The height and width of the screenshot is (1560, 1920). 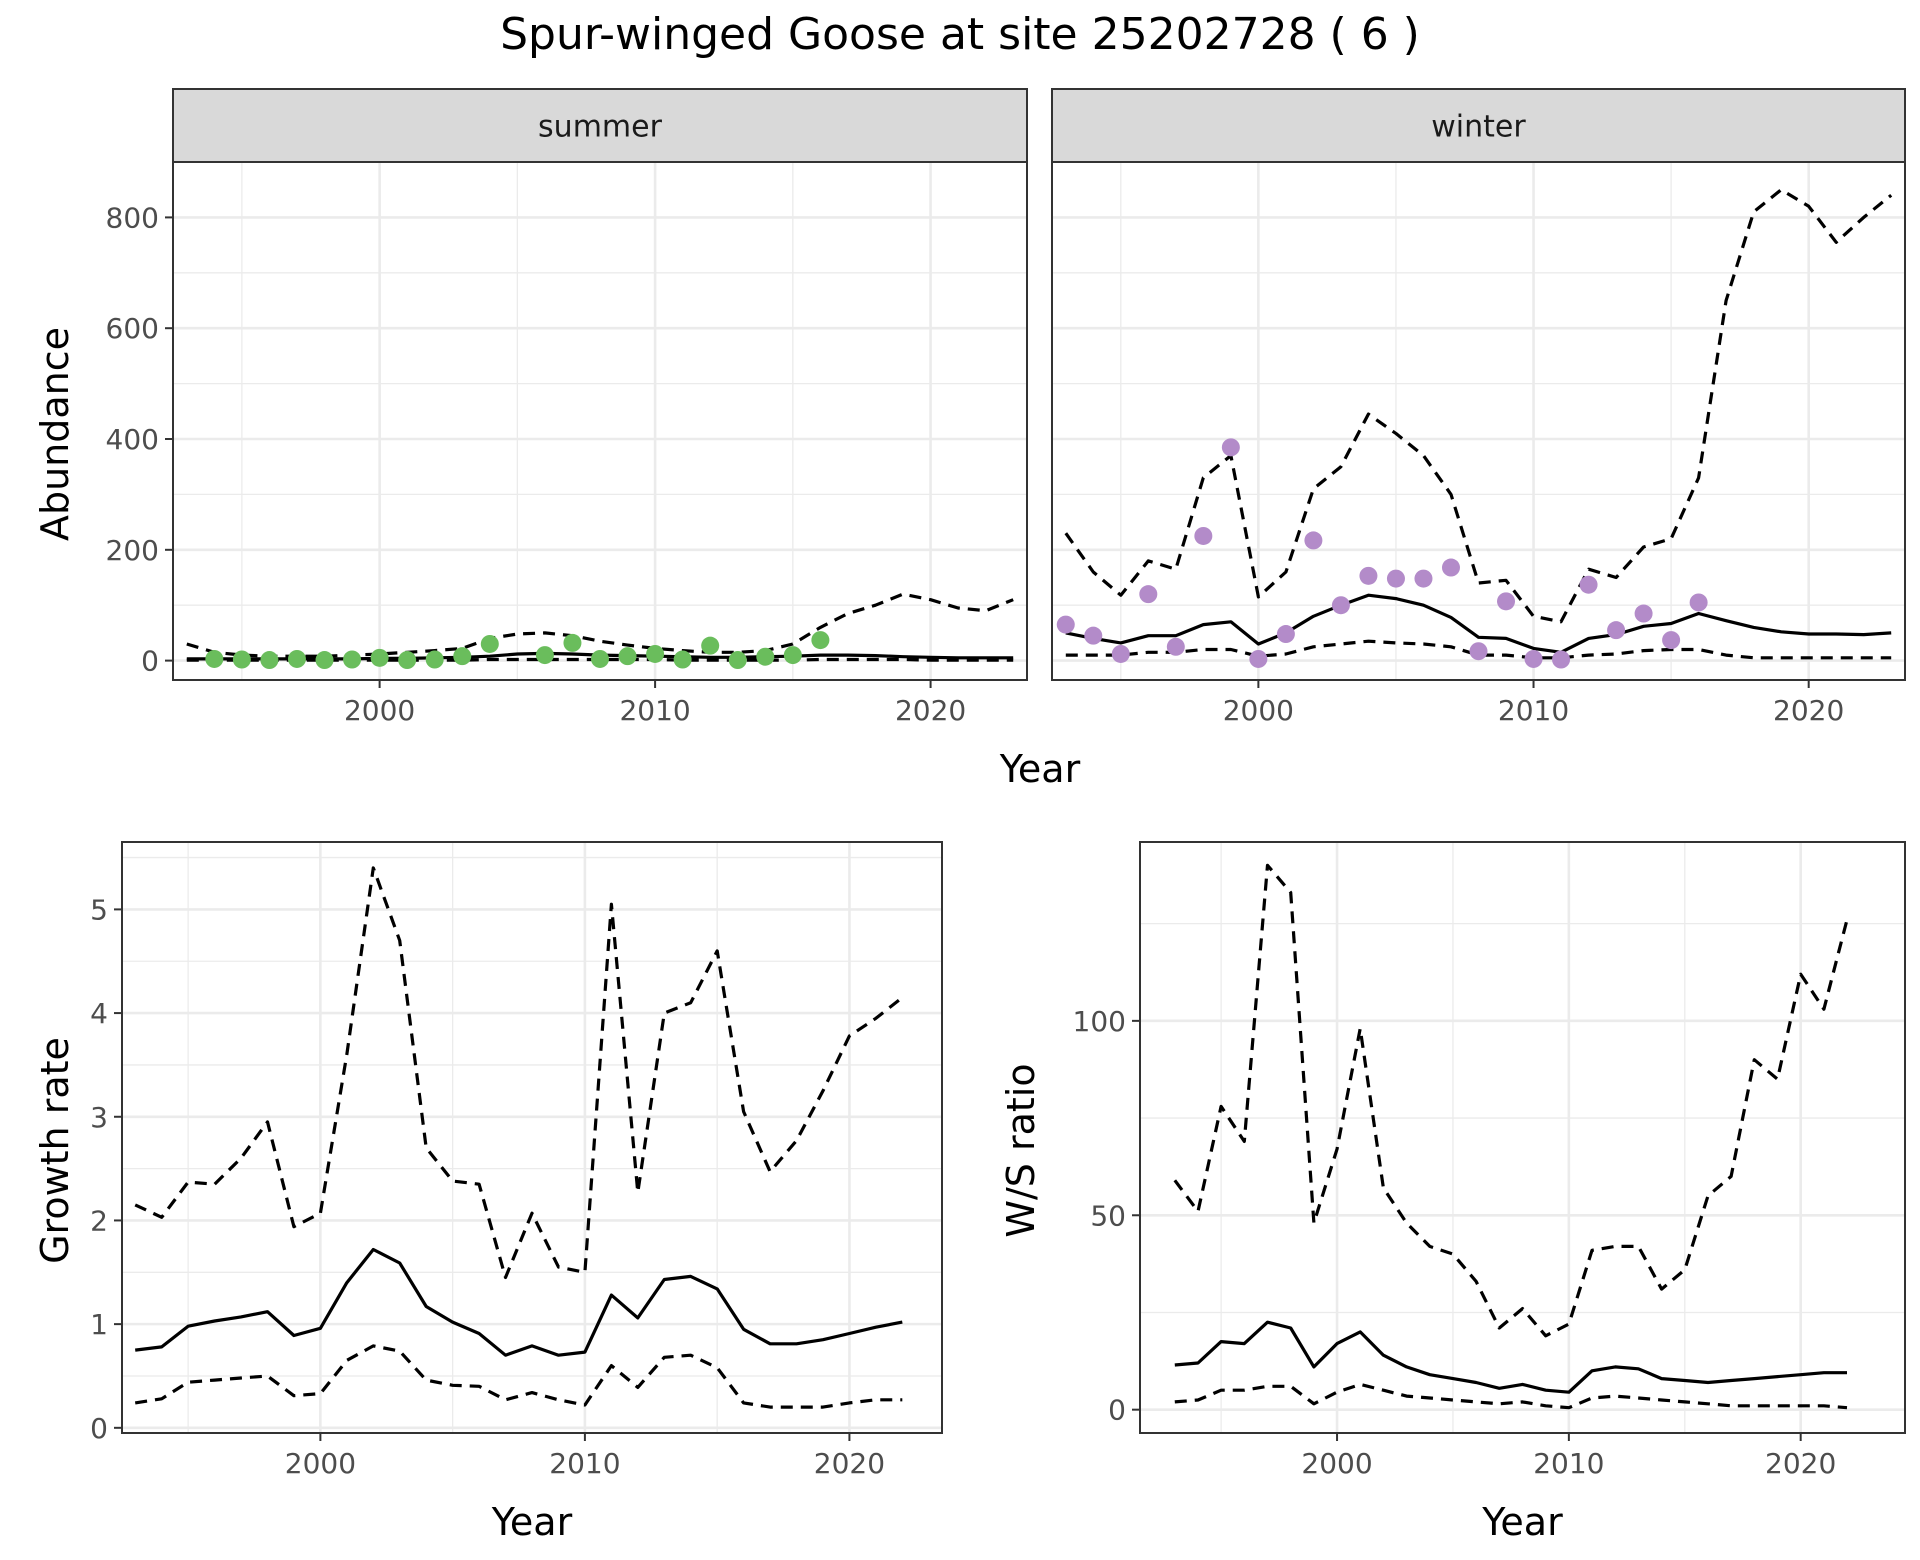 What do you see at coordinates (99, 1220) in the screenshot?
I see `y-tick-label: 2` at bounding box center [99, 1220].